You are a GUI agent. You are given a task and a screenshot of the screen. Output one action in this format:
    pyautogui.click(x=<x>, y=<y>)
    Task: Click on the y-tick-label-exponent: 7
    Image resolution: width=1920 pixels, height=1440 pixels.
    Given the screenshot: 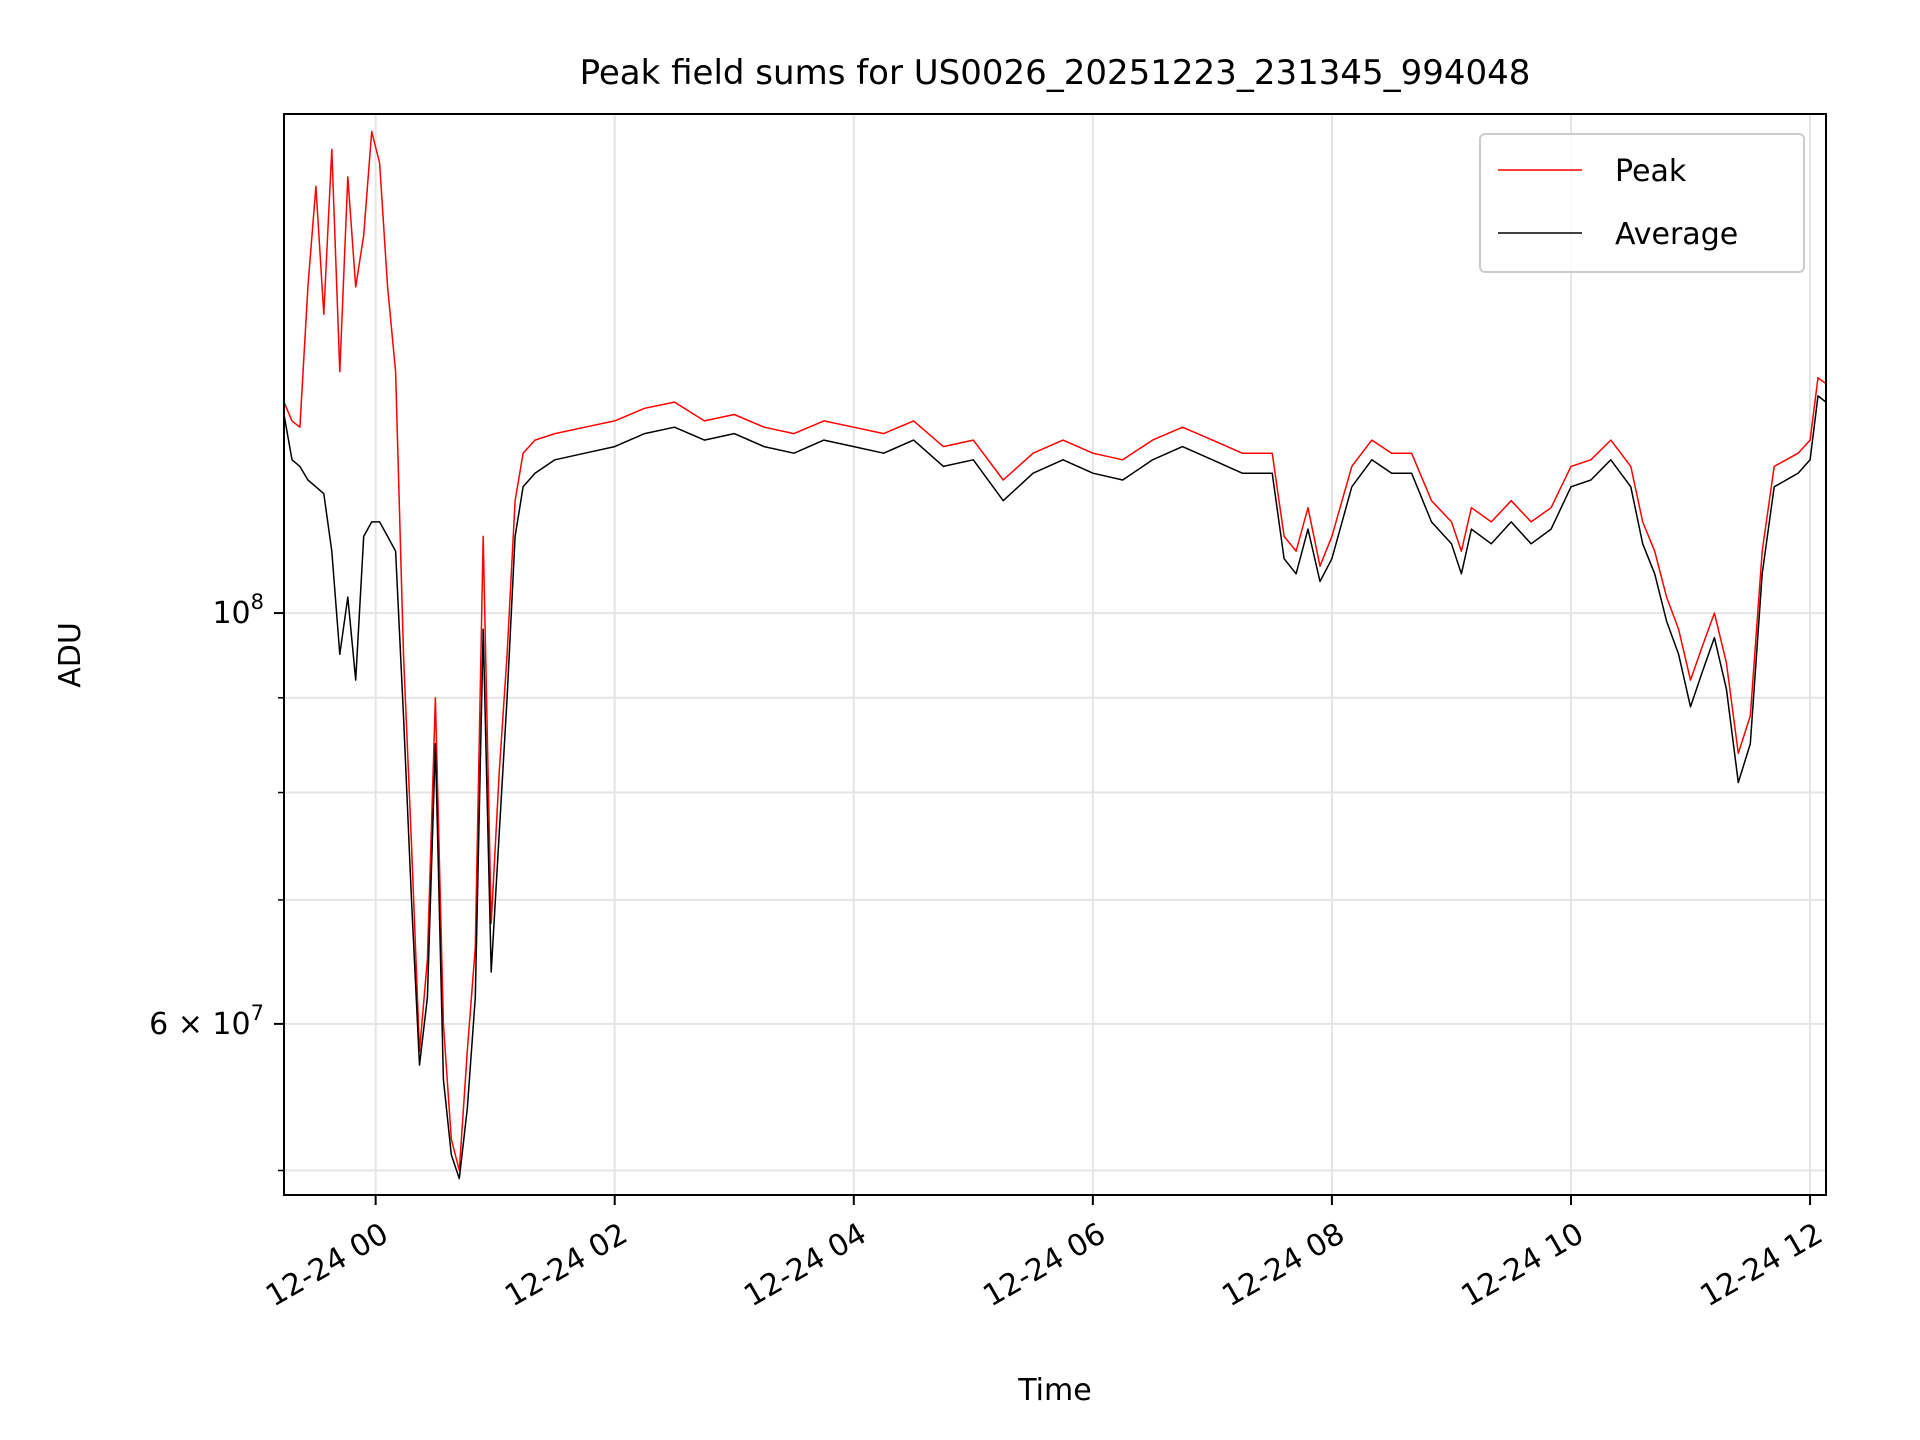 What is the action you would take?
    pyautogui.click(x=257, y=1013)
    